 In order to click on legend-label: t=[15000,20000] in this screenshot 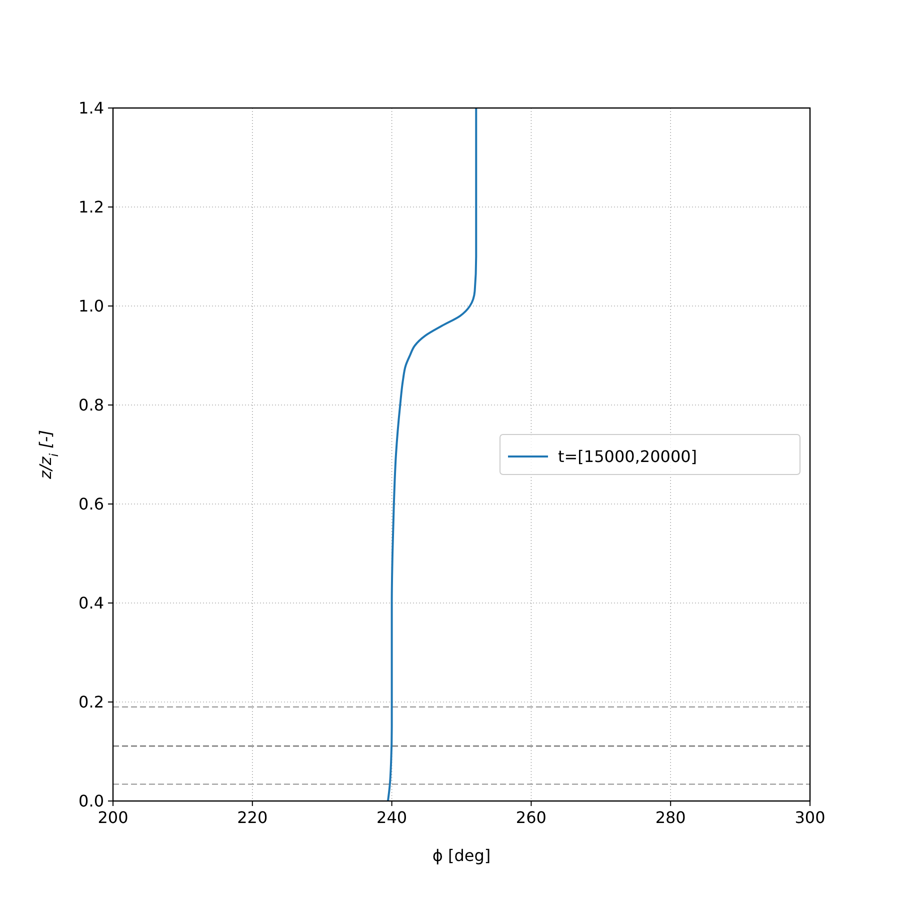, I will do `click(628, 456)`.